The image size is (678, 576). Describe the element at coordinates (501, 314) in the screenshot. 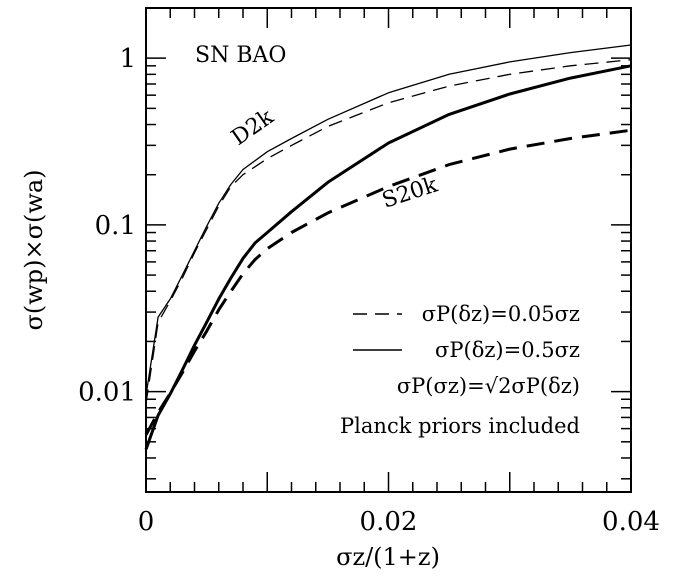

I see `legend-entry: σP(δz)=0.05σz` at that location.